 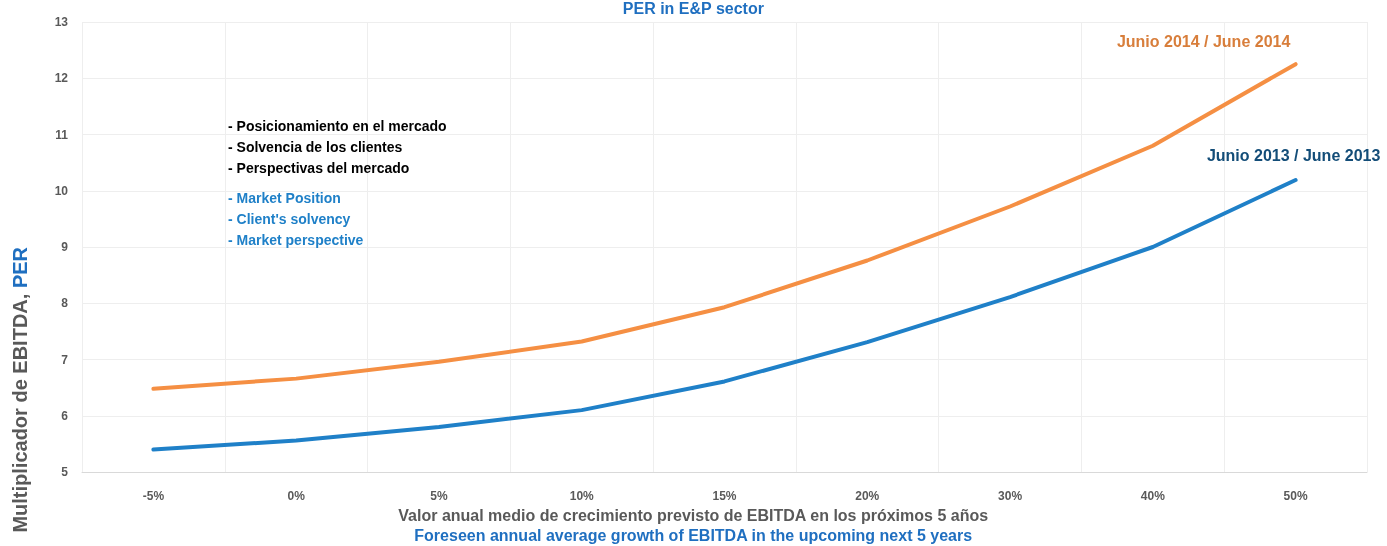 I want to click on y-tick-label: 7, so click(x=65, y=359).